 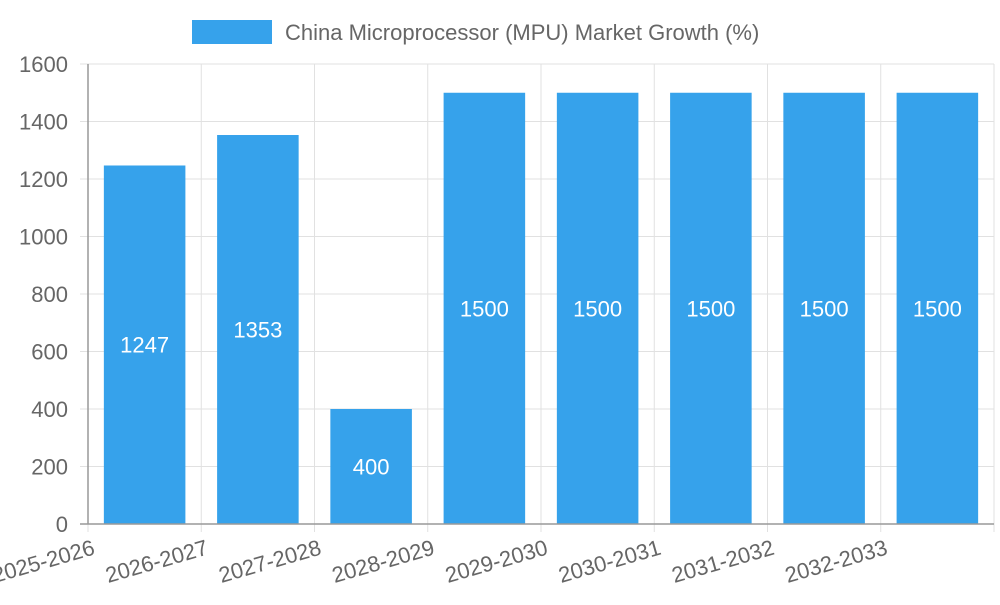 What do you see at coordinates (723, 561) in the screenshot?
I see `x-tick-label: 2031-2032` at bounding box center [723, 561].